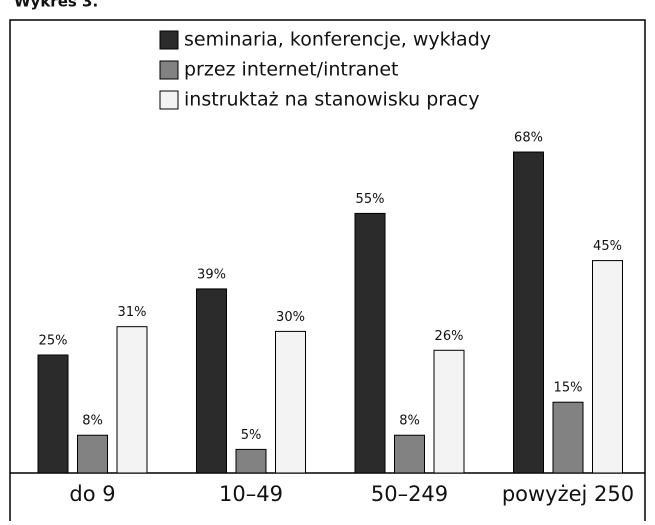  I want to click on value-label: 15%, so click(568, 388).